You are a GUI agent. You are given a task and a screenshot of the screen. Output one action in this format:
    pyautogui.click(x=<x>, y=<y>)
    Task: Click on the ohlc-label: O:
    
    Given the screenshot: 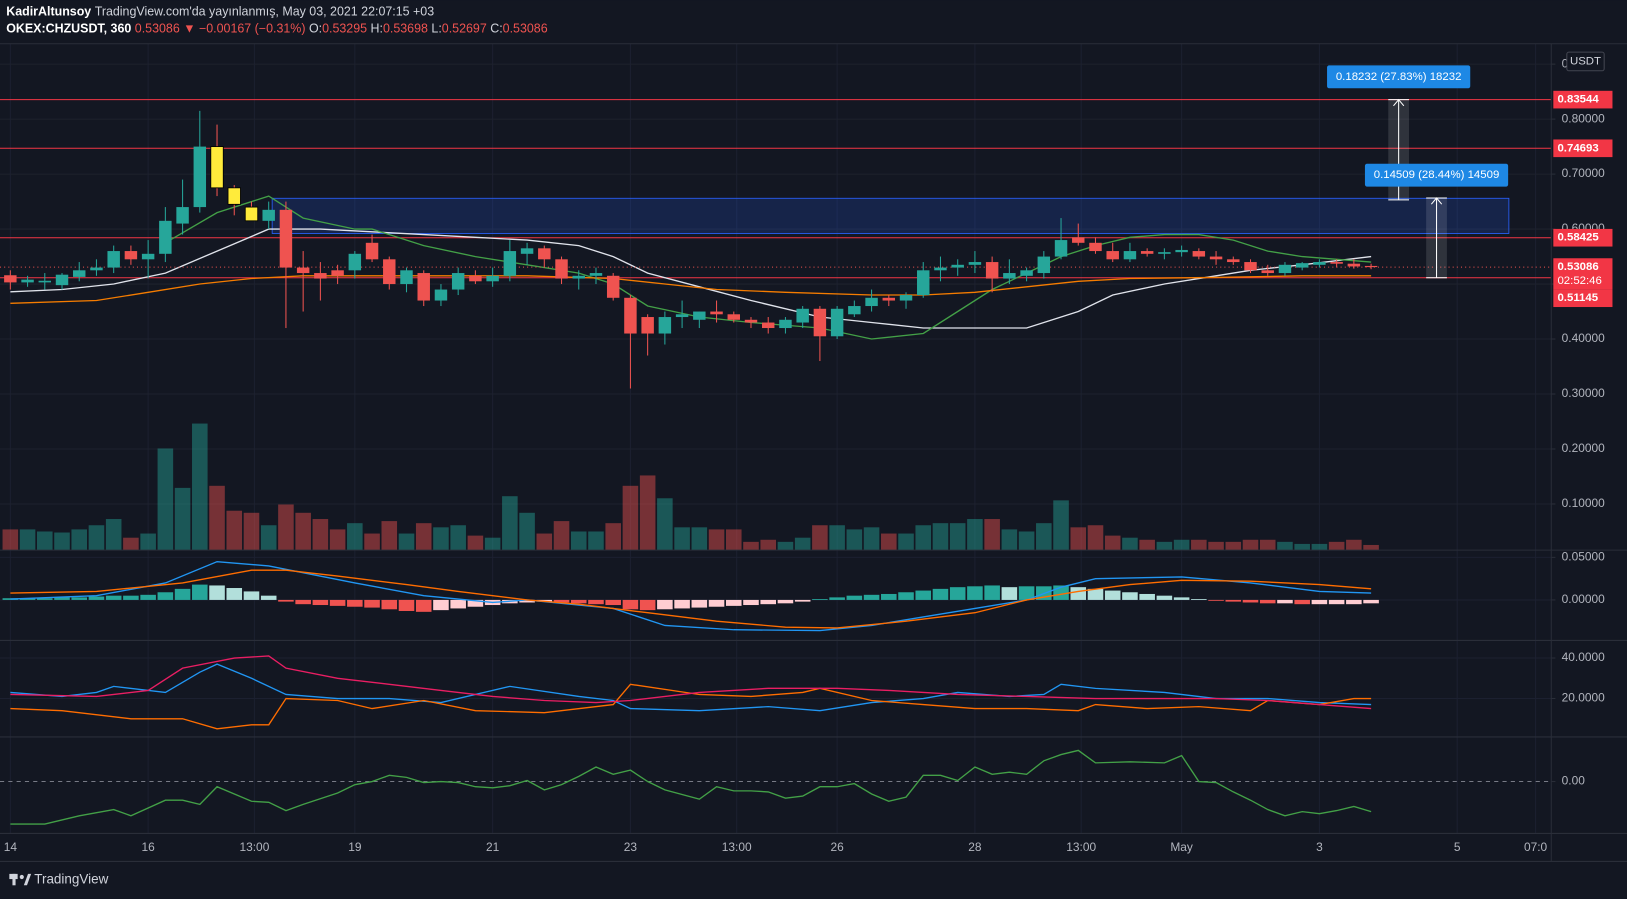 What is the action you would take?
    pyautogui.click(x=315, y=29)
    